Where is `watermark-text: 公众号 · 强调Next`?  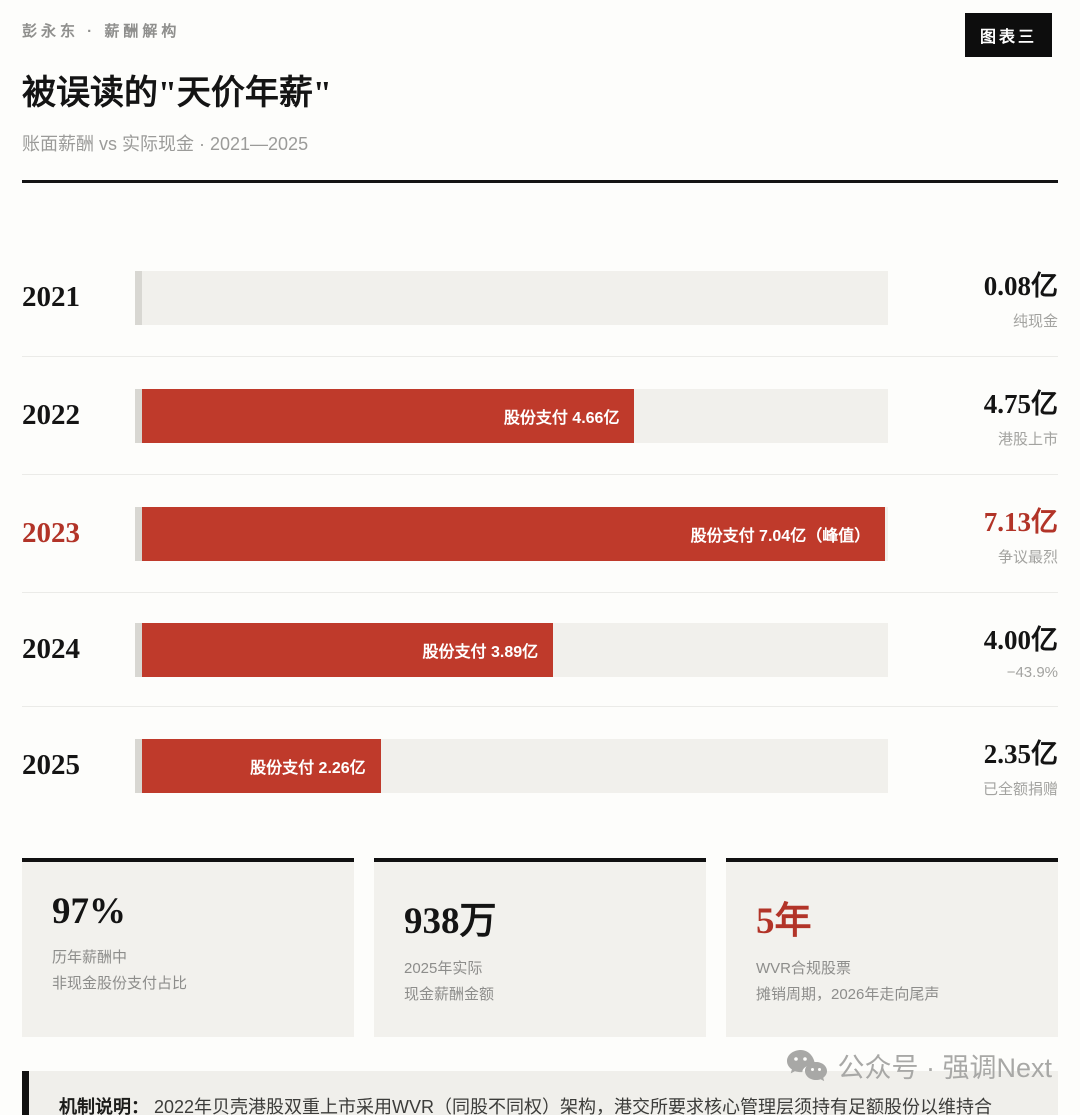
watermark-text: 公众号 · 强调Next is located at coordinates (944, 1068).